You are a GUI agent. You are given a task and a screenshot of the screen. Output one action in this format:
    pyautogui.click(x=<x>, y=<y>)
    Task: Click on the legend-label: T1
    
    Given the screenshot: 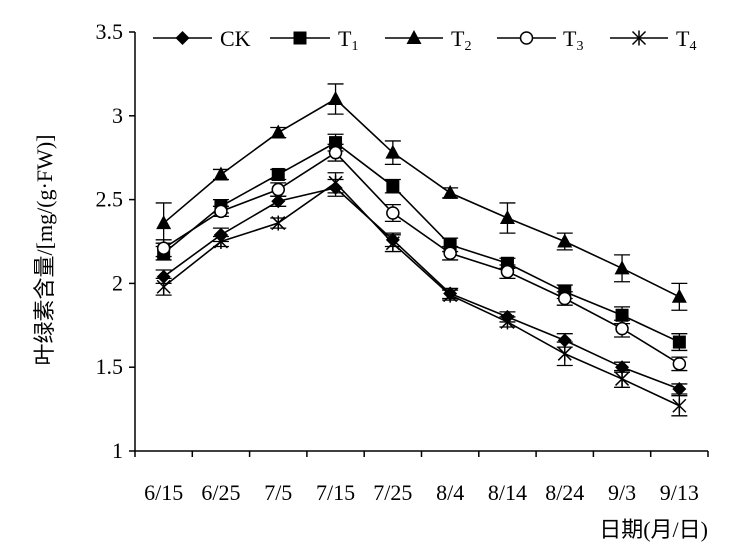 What is the action you would take?
    pyautogui.click(x=348, y=40)
    